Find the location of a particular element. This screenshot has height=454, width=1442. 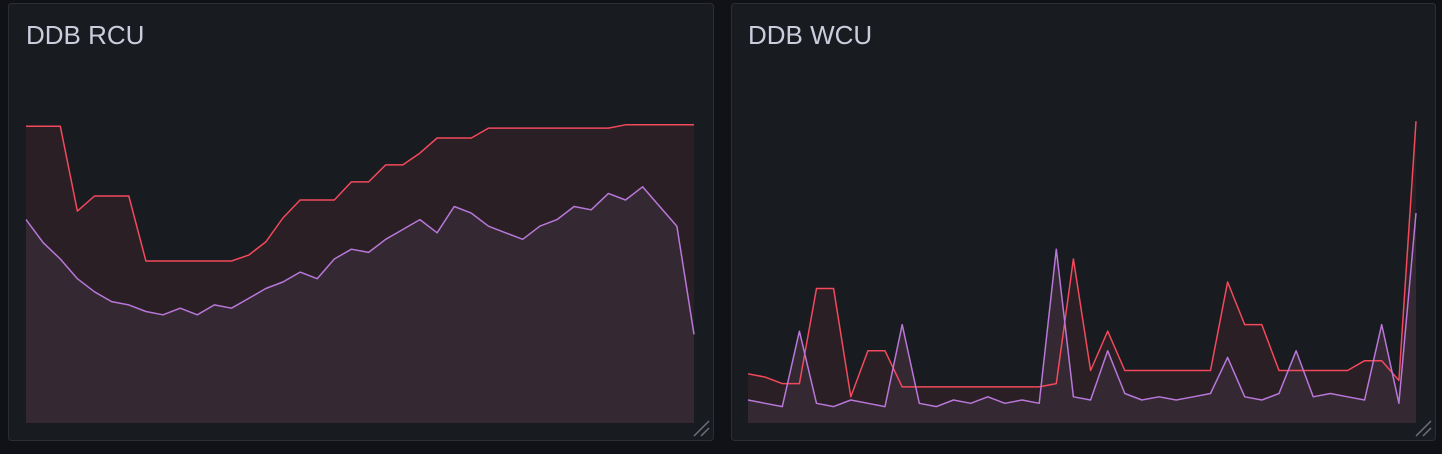

panel-title: DDB RCU is located at coordinates (85, 35).